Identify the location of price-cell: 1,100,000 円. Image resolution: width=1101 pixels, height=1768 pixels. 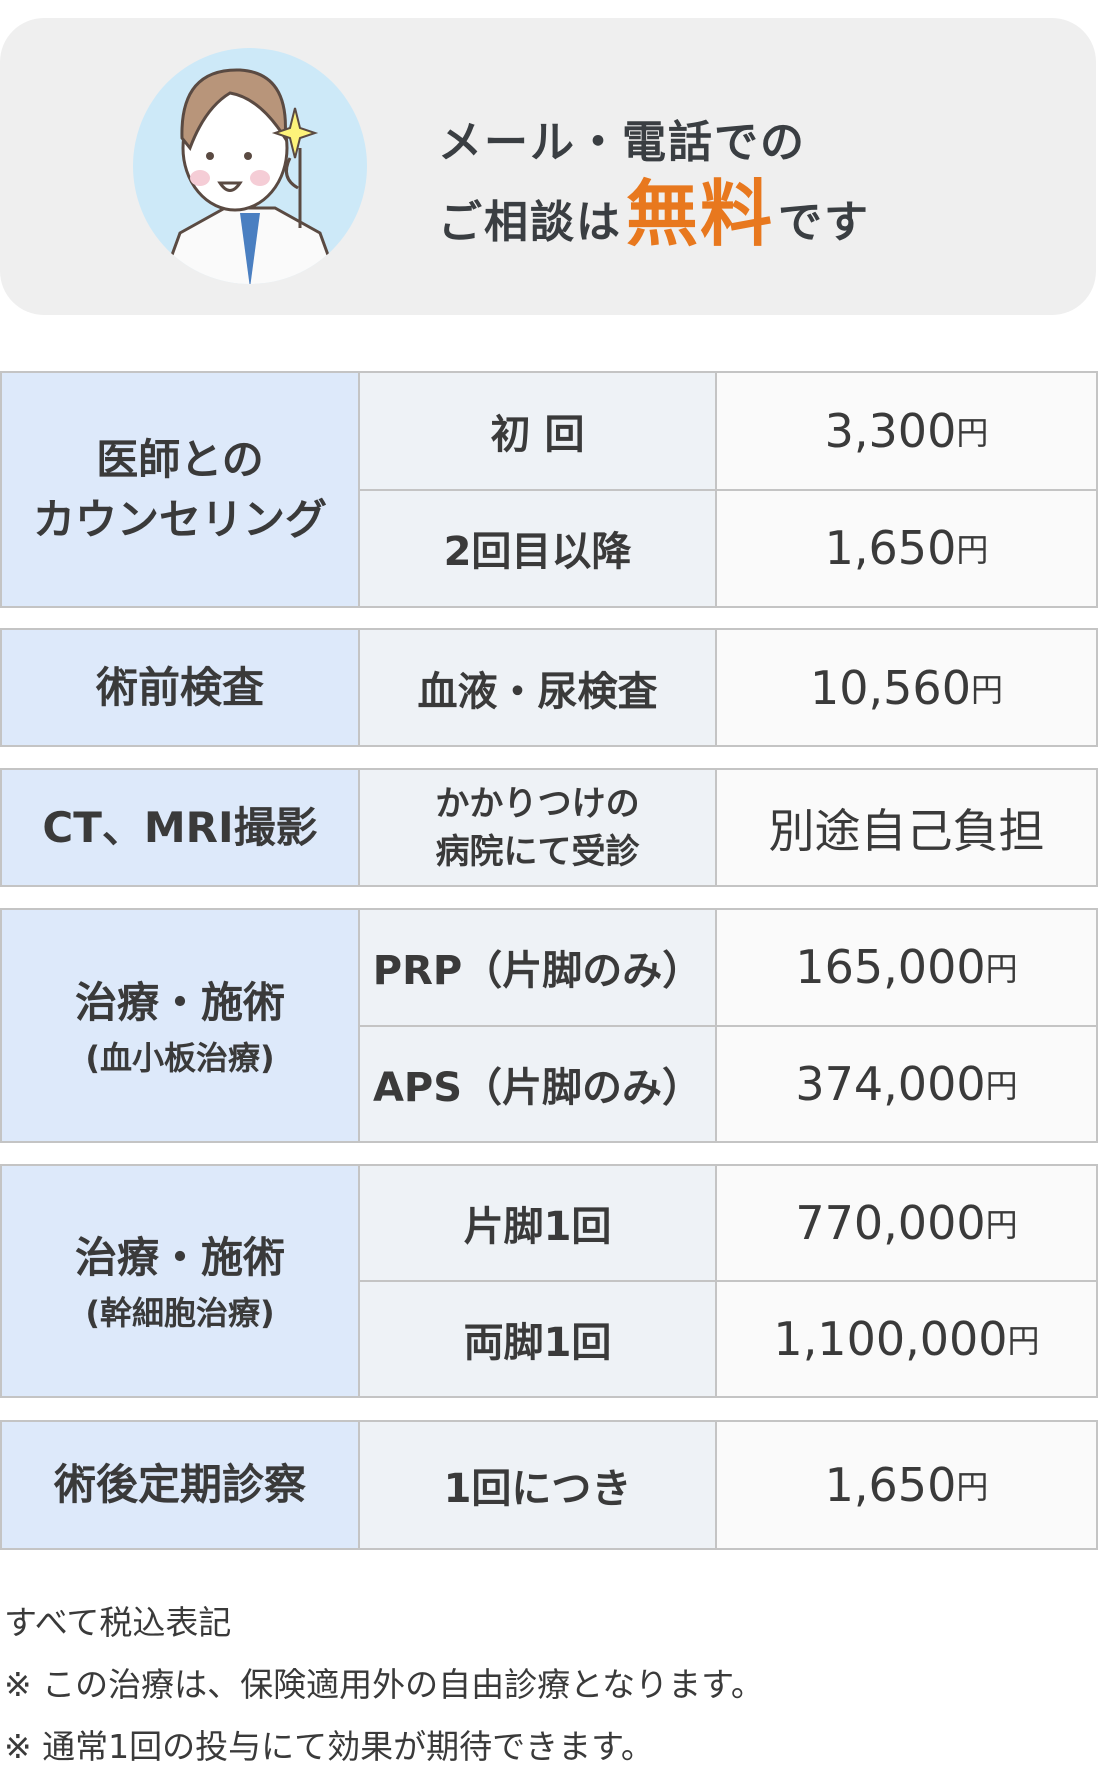
(906, 1339).